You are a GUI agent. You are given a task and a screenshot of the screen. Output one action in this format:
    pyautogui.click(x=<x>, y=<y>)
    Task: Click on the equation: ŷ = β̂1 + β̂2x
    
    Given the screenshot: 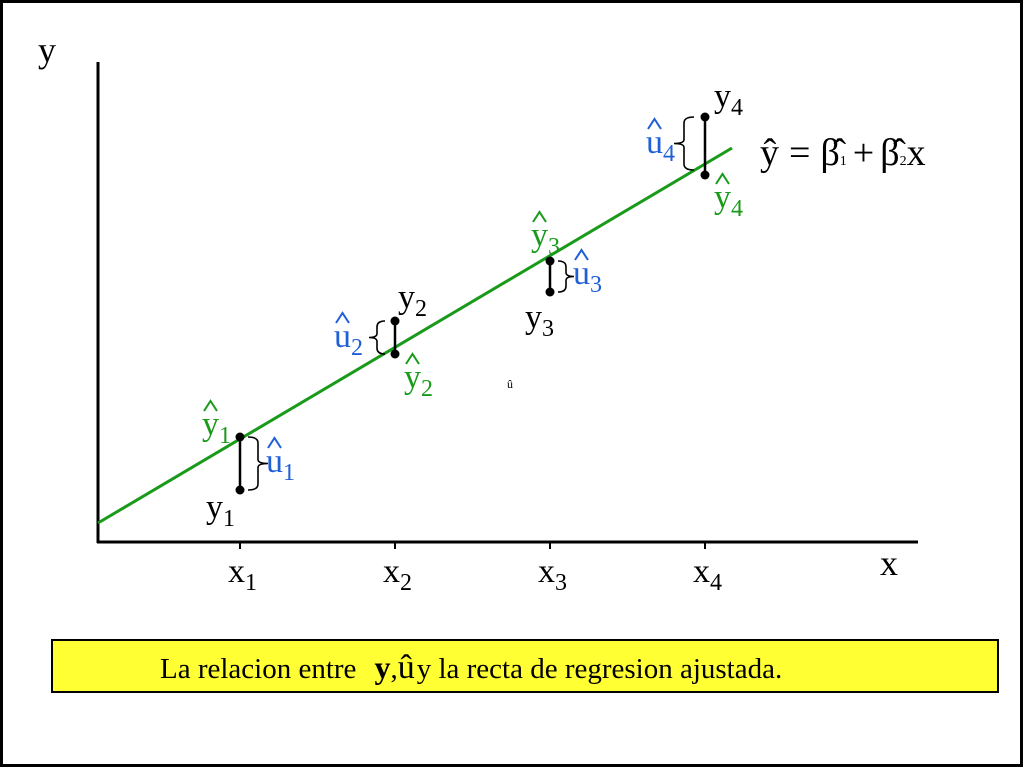 What is the action you would take?
    pyautogui.click(x=843, y=153)
    